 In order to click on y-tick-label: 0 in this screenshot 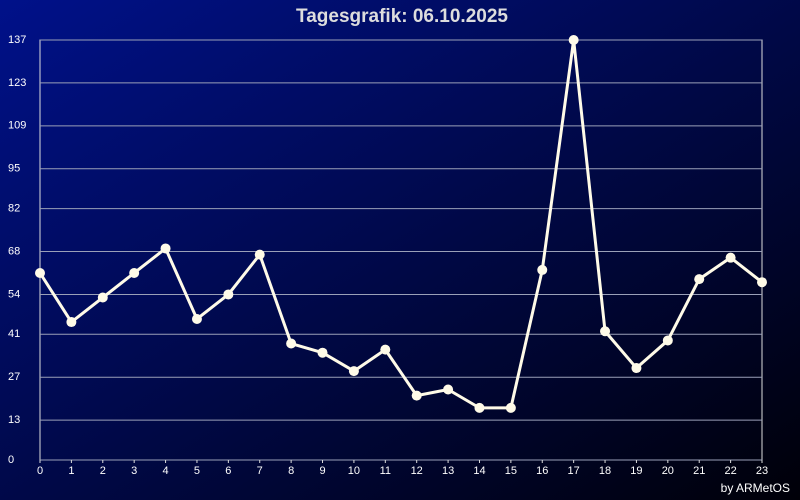, I will do `click(11, 460)`.